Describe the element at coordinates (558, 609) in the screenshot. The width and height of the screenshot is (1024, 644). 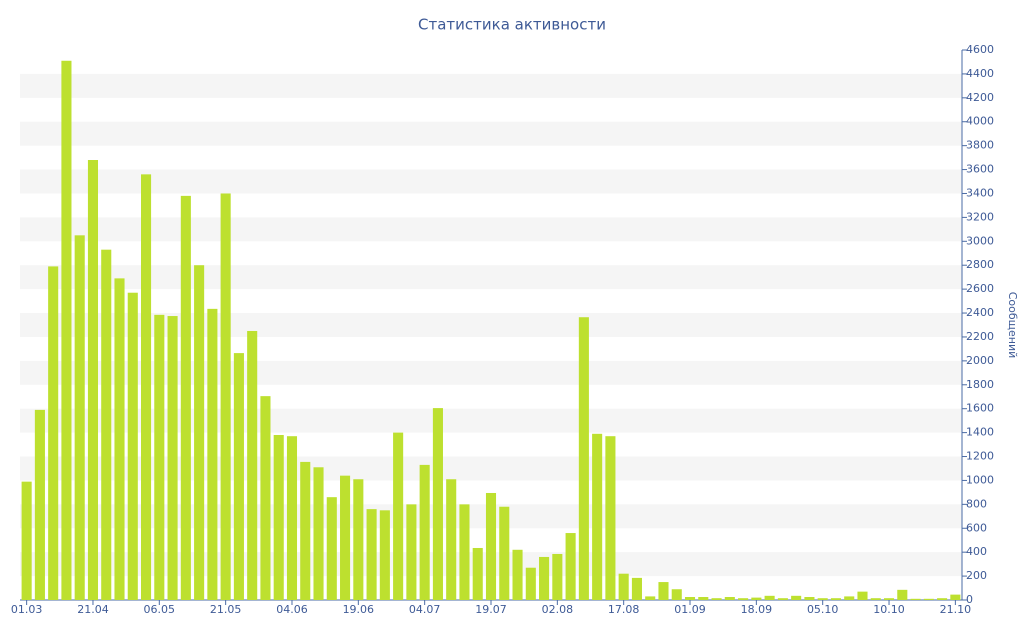
I see `x-tick-label: 02.08` at that location.